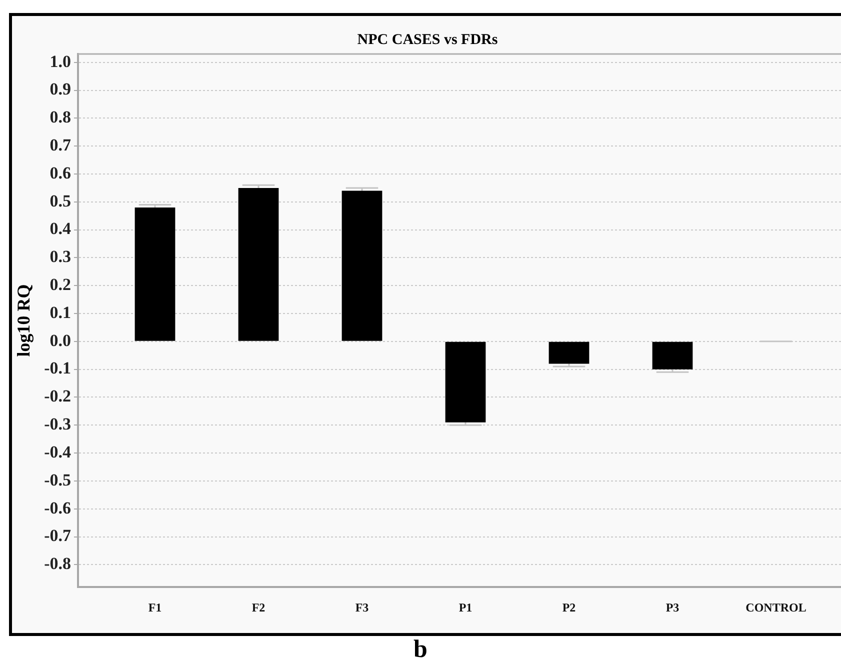 This screenshot has width=841, height=667. I want to click on y-tick-label: 0.5, so click(60, 200).